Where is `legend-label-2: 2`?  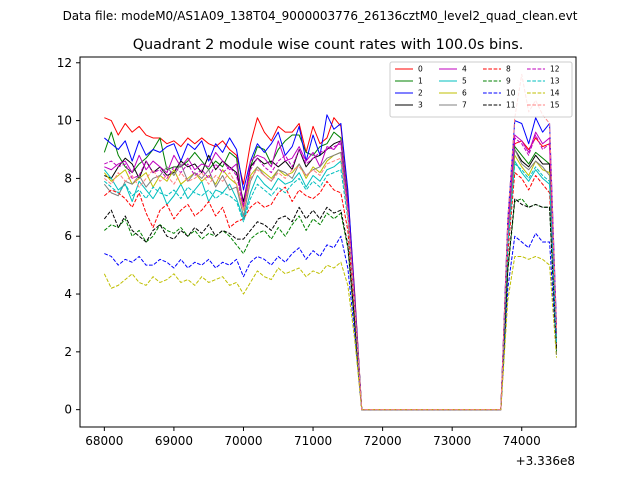 legend-label-2: 2 is located at coordinates (420, 93).